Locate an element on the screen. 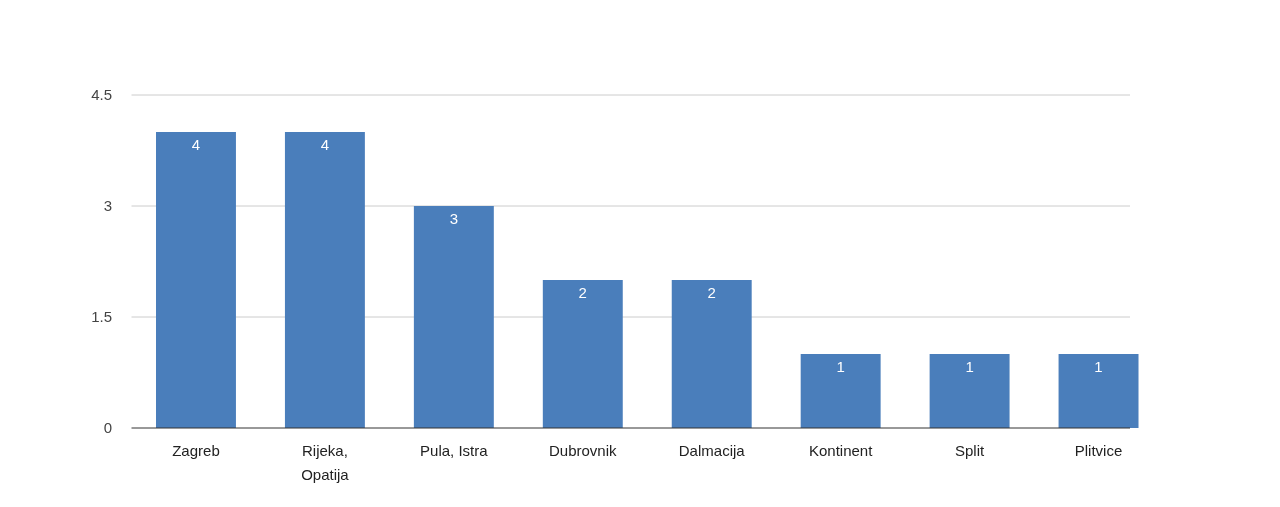 The image size is (1280, 507). y-tick-label: 0 is located at coordinates (107, 427).